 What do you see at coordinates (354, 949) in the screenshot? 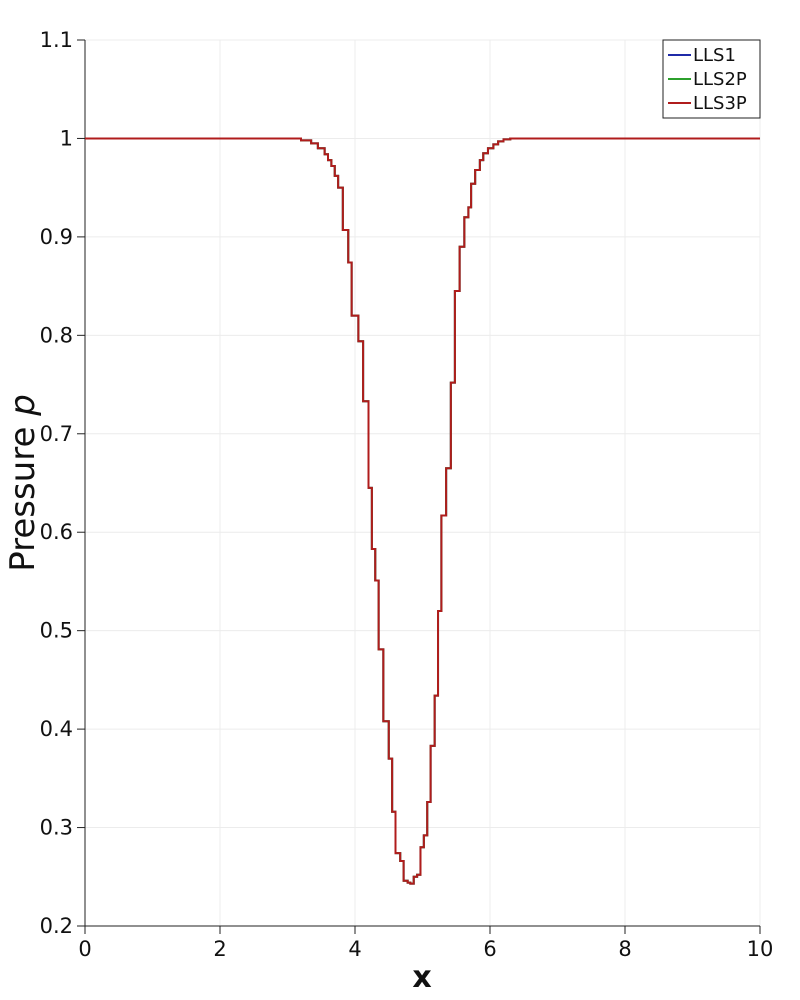
I see `x-tick-label: 4` at bounding box center [354, 949].